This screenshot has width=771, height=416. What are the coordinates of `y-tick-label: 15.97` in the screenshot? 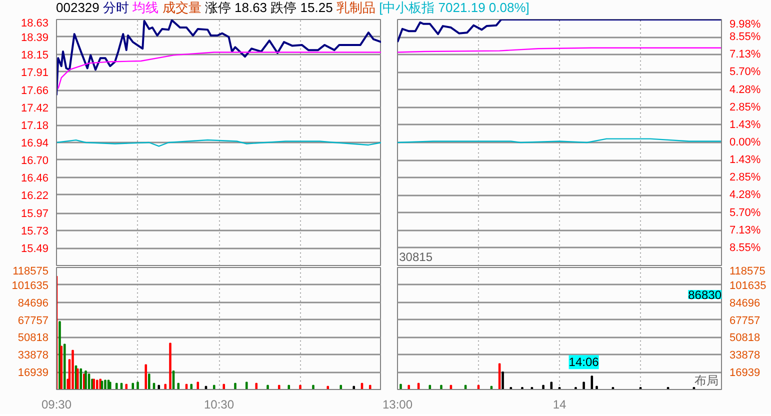 It's located at (34, 214).